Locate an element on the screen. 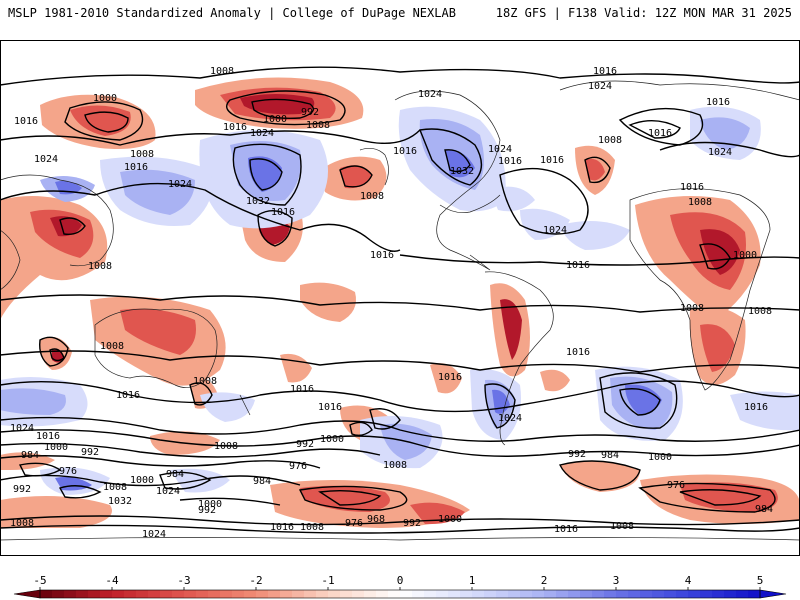 Image resolution: width=800 pixels, height=600 pixels. isobar-label: 968 is located at coordinates (376, 519).